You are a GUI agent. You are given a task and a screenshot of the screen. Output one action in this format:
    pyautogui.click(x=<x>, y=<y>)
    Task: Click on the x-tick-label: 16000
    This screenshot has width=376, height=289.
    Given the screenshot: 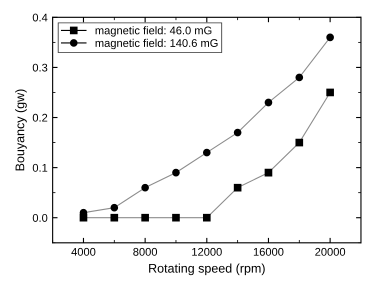 What is the action you would take?
    pyautogui.click(x=269, y=252)
    